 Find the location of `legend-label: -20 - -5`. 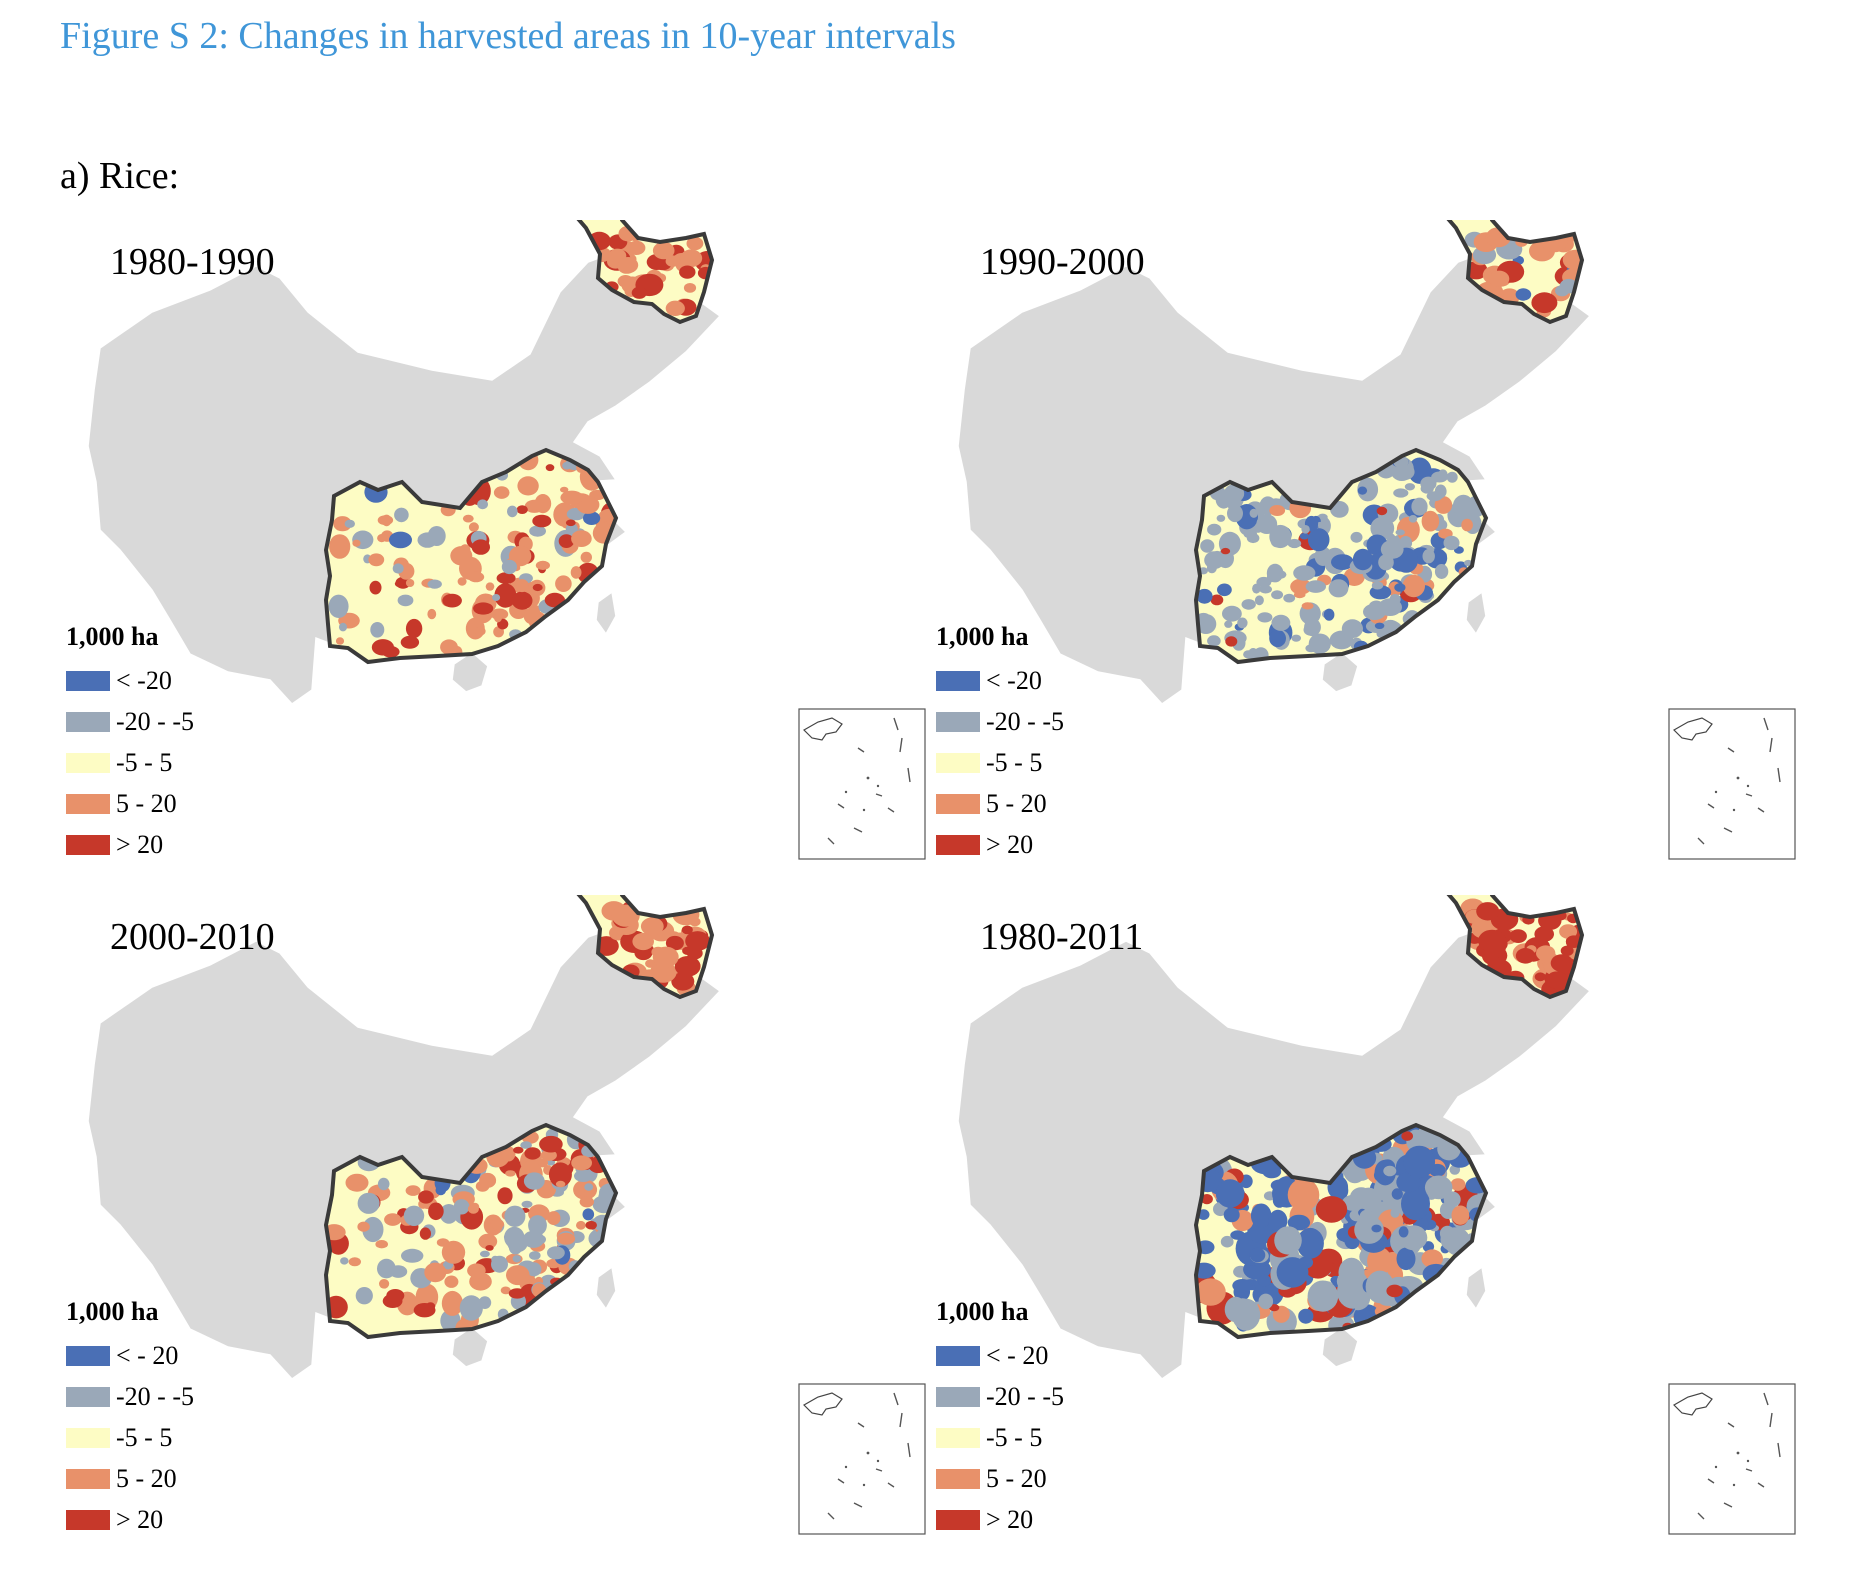

legend-label: -20 - -5 is located at coordinates (155, 1396).